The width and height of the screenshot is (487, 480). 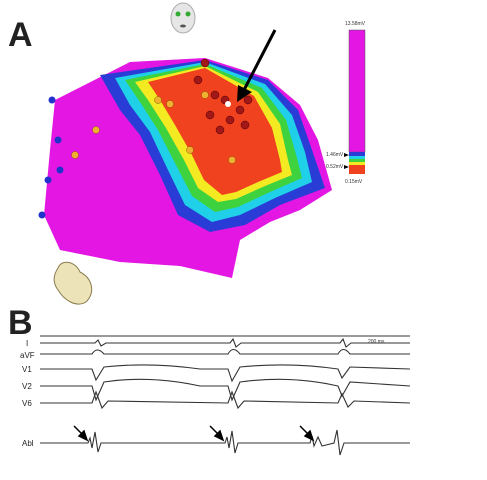 I want to click on arrow, so click(x=259, y=61).